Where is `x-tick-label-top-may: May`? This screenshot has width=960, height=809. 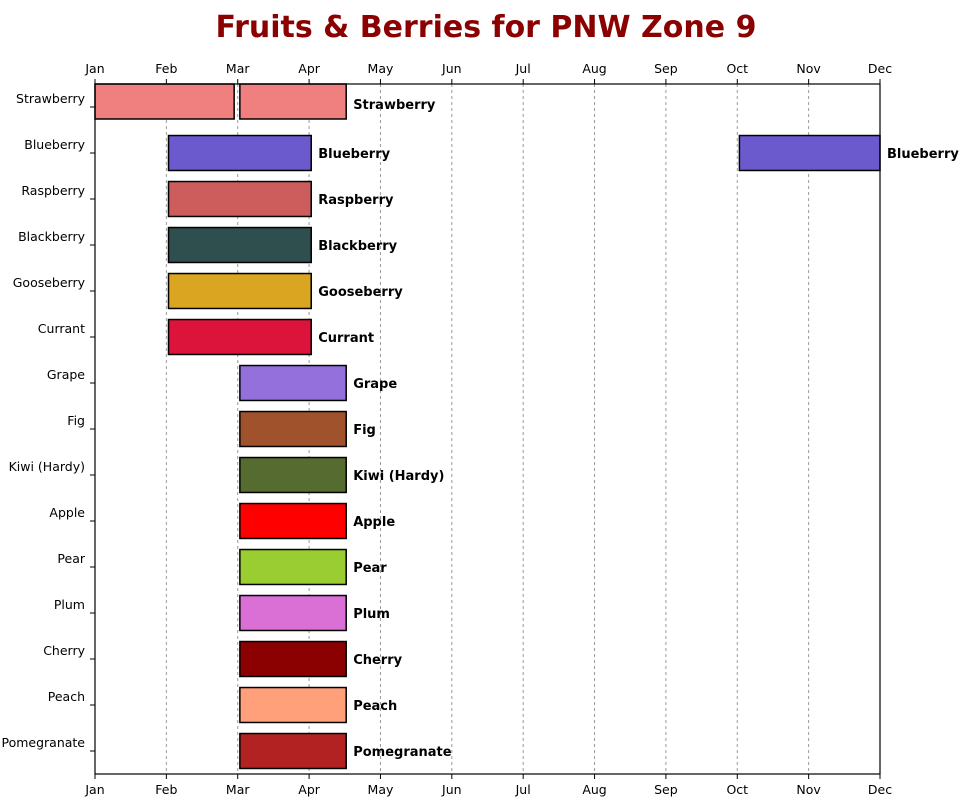
x-tick-label-top-may: May is located at coordinates (381, 68).